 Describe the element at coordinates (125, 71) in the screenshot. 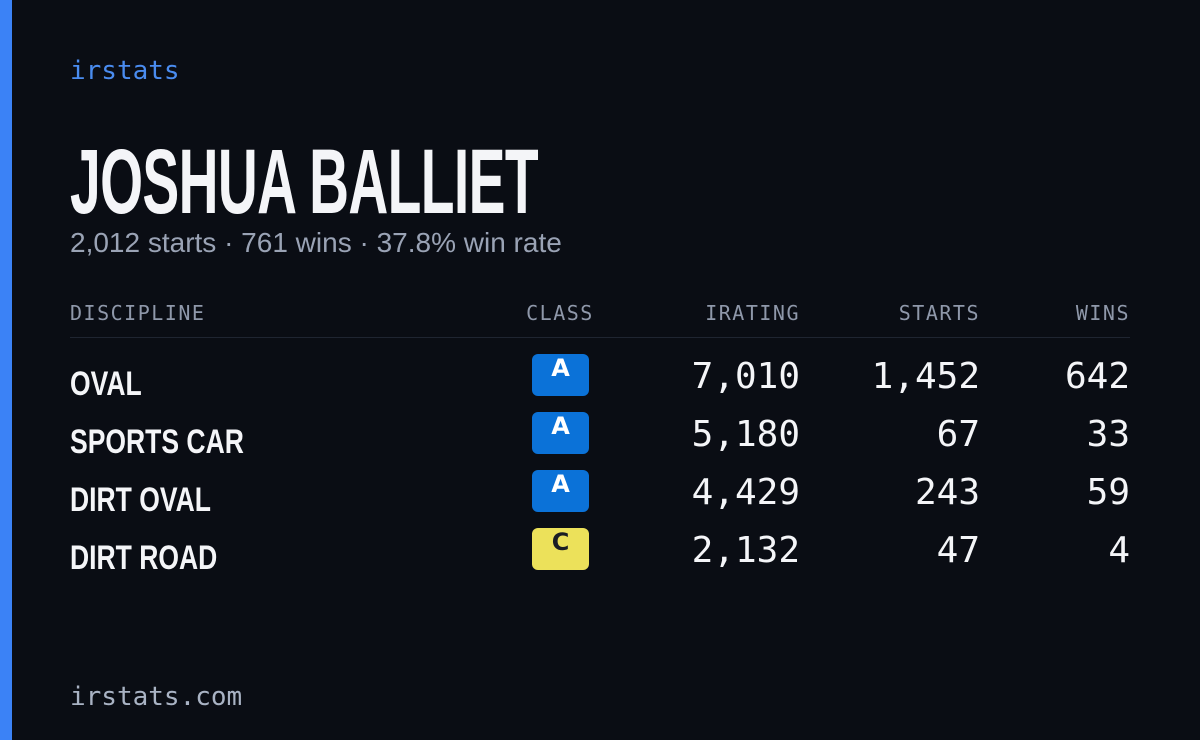

I see `brand: irstats` at that location.